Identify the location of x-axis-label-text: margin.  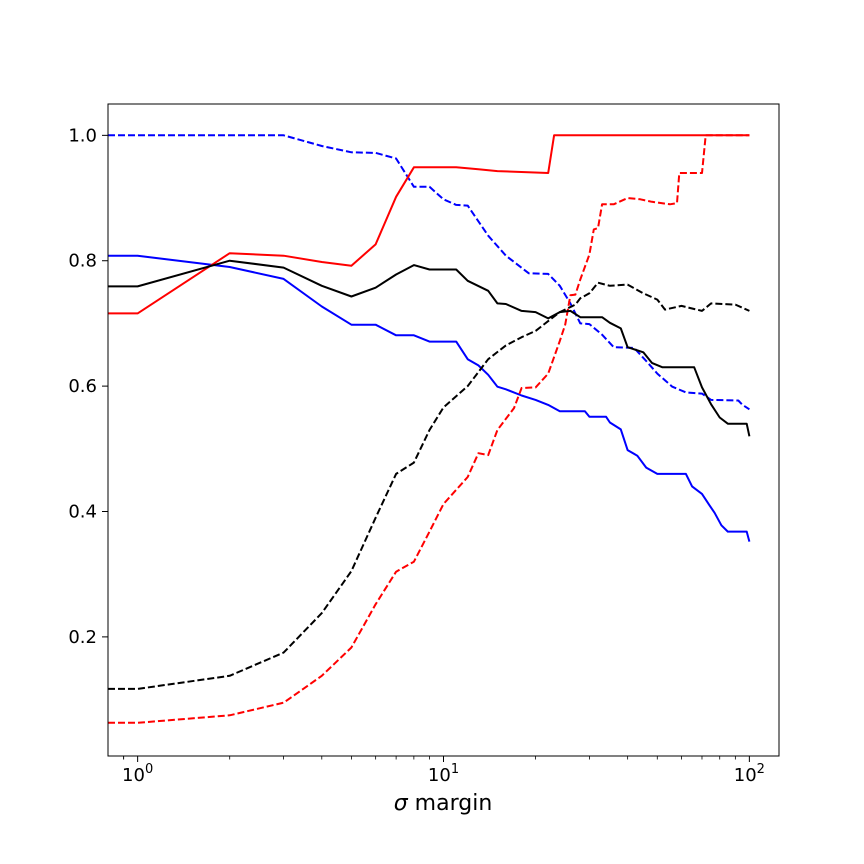
(450, 803).